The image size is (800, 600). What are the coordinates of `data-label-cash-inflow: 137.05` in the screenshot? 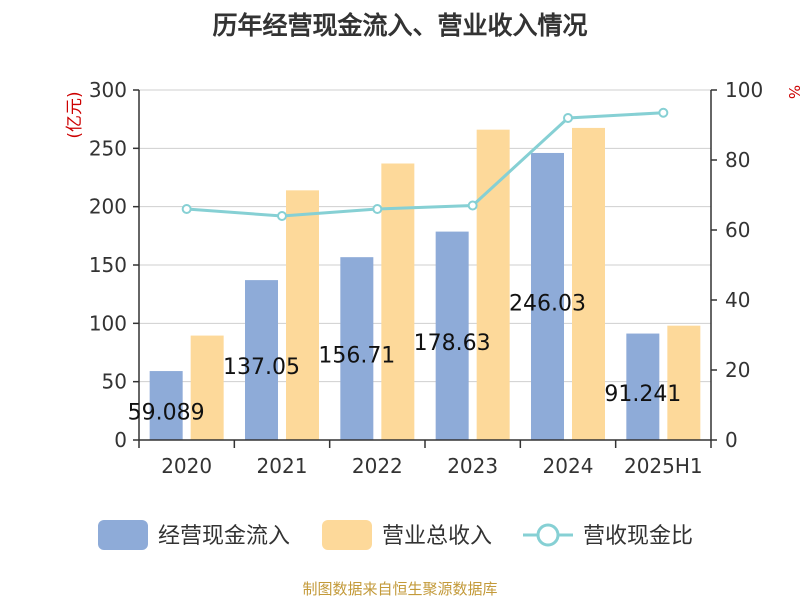 It's located at (261, 367).